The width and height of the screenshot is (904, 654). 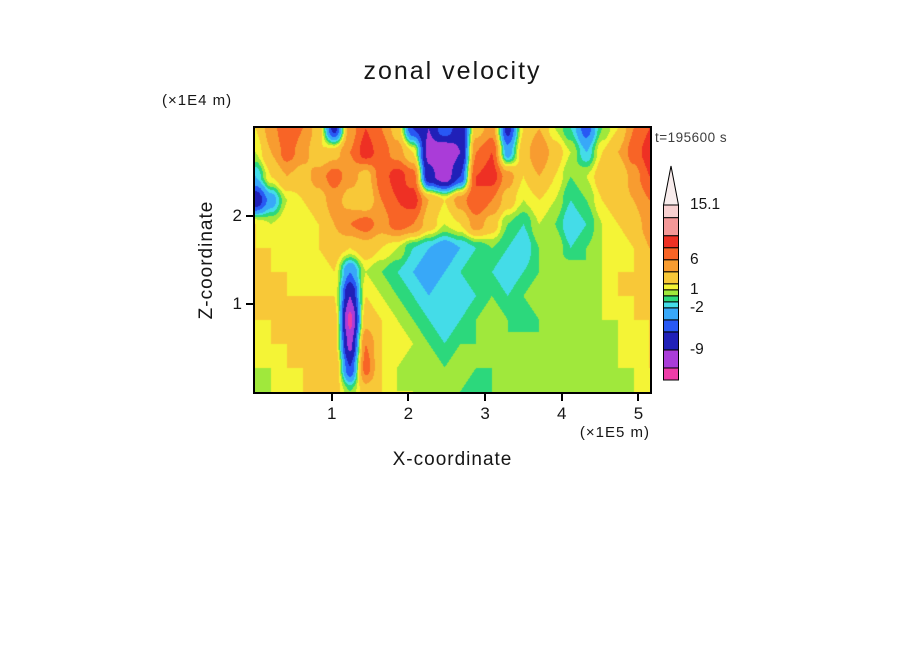 What do you see at coordinates (562, 413) in the screenshot?
I see `x-tick-label: 4` at bounding box center [562, 413].